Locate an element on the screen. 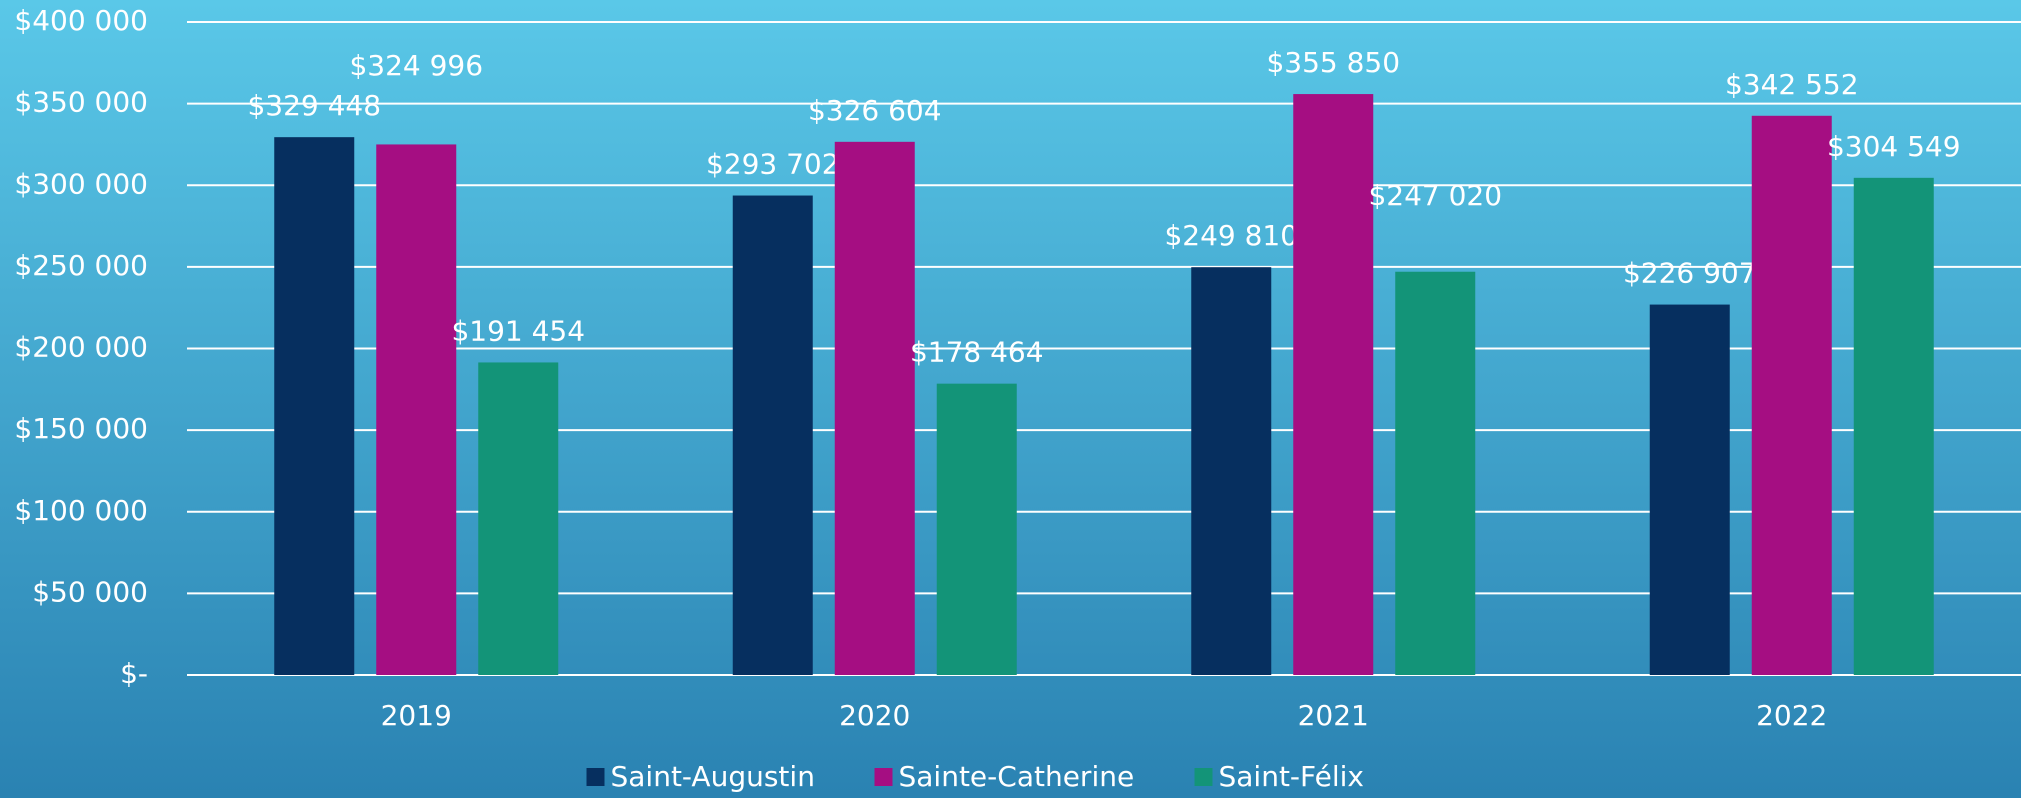 Image resolution: width=2021 pixels, height=798 pixels. data-label: $226 907 is located at coordinates (1690, 273).